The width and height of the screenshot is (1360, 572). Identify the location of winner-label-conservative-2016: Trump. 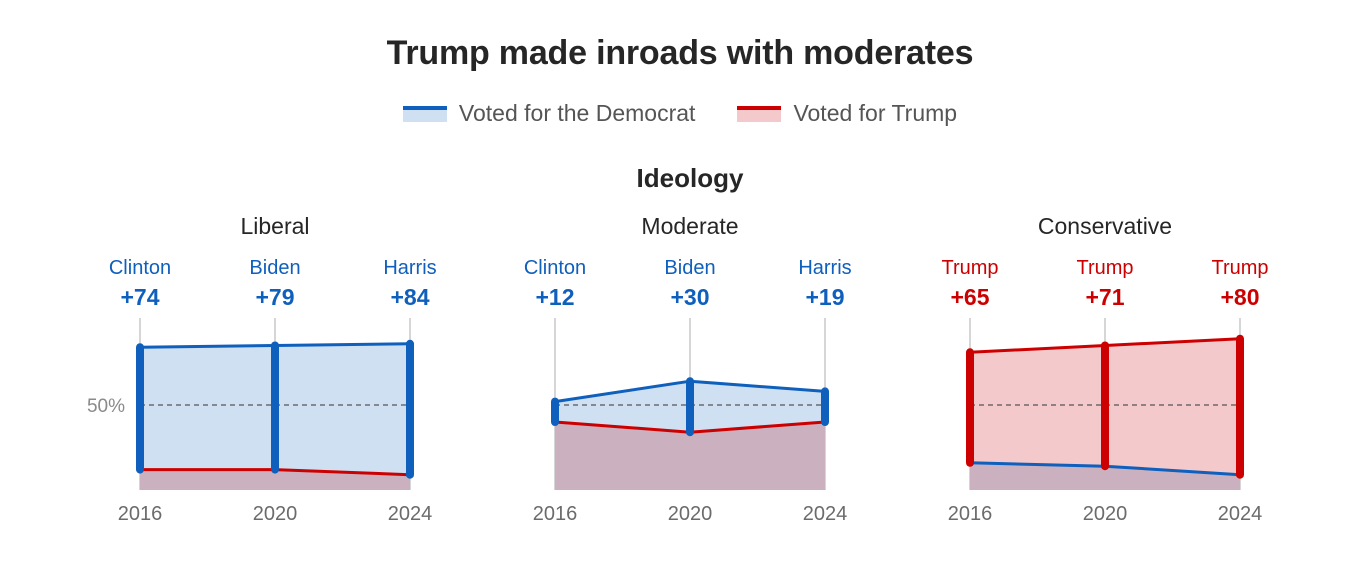
(969, 268).